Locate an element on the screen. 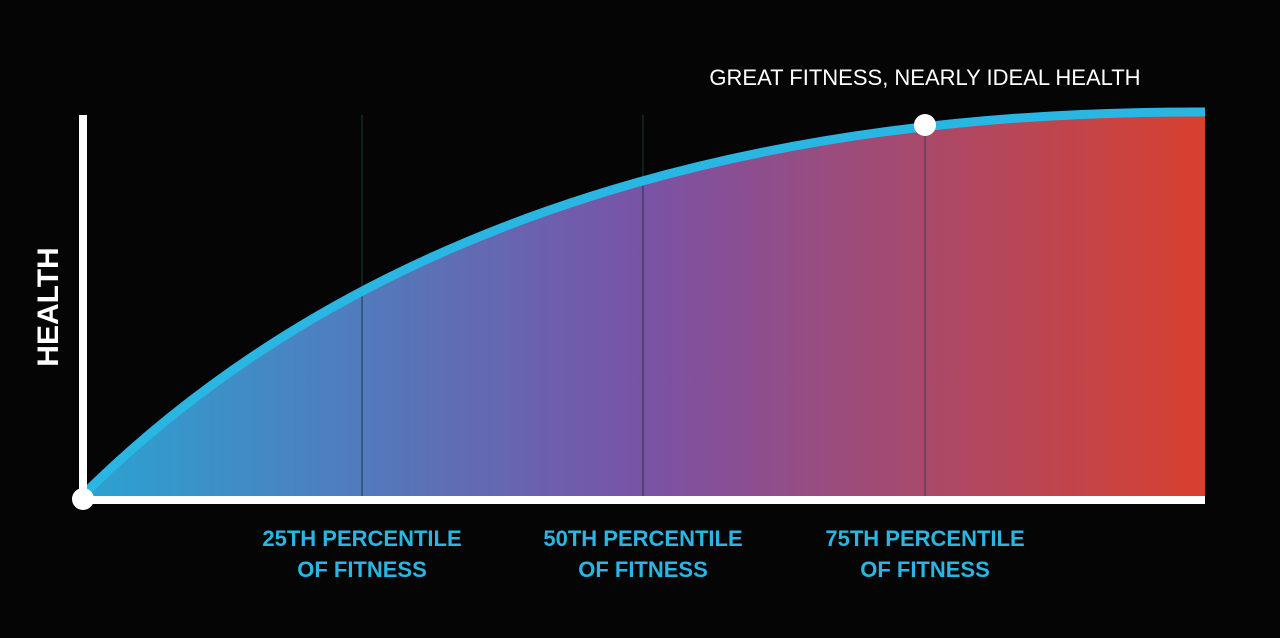  y-axis-label: HEALTH is located at coordinates (48, 306).